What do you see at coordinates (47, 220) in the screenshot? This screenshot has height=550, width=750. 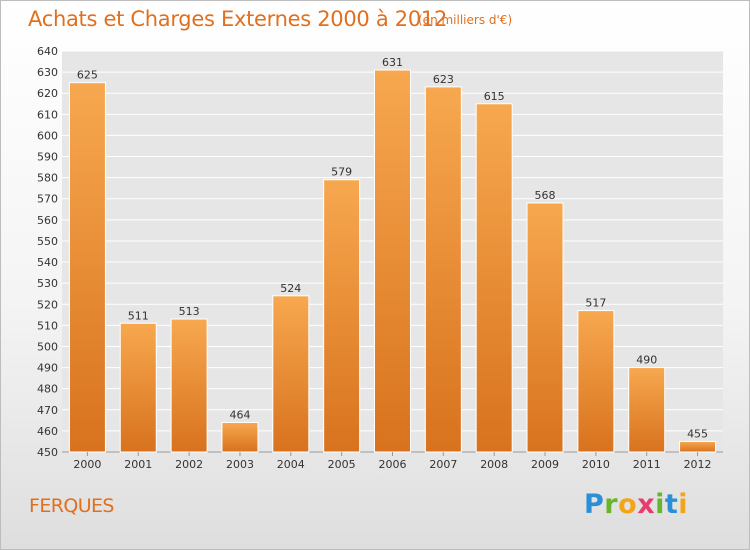 I see `y-tick-label: 560` at bounding box center [47, 220].